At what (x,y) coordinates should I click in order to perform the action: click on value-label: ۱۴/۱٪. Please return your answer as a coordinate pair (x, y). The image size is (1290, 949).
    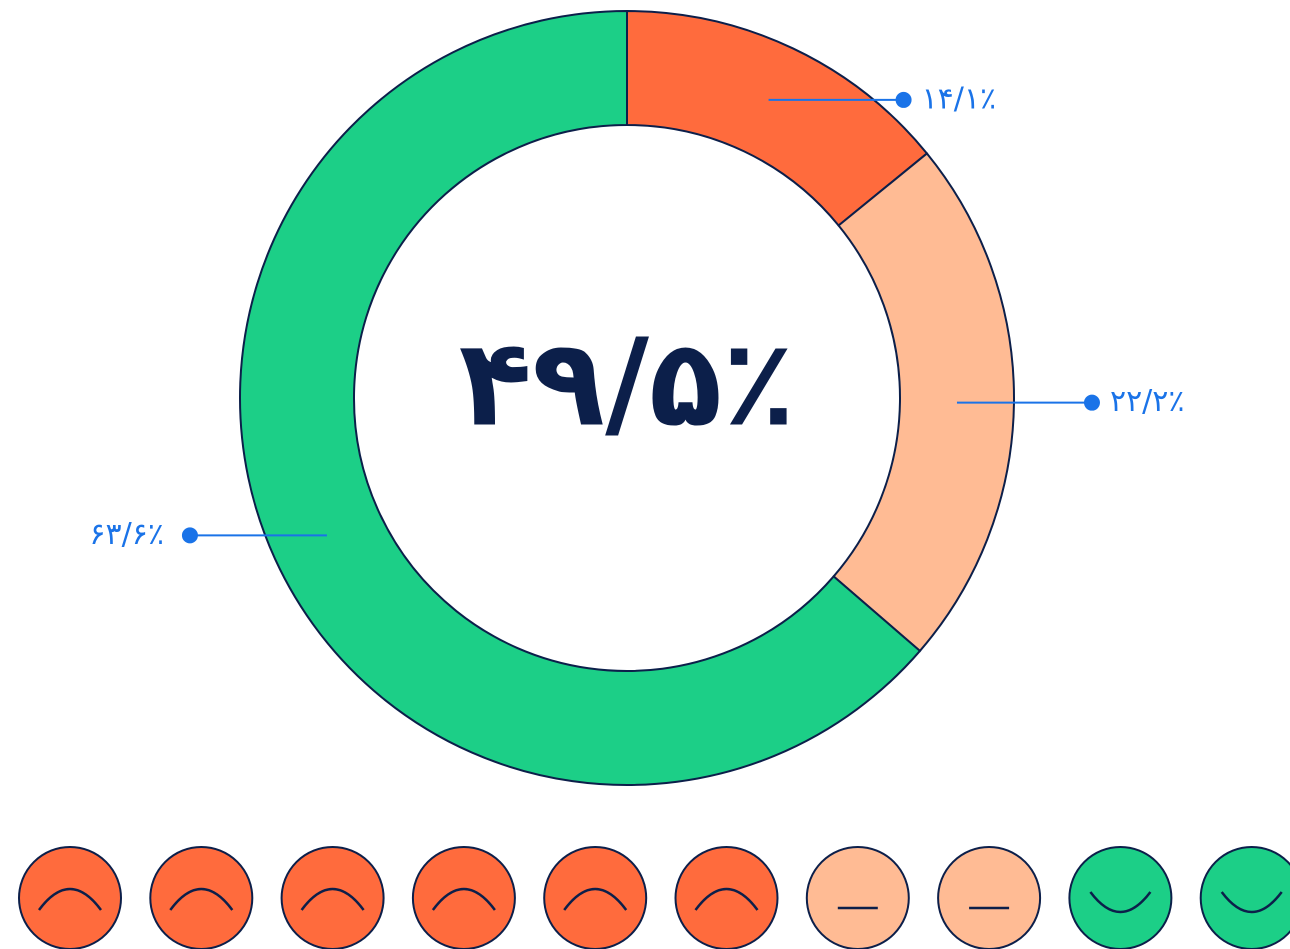
    Looking at the image, I should click on (959, 98).